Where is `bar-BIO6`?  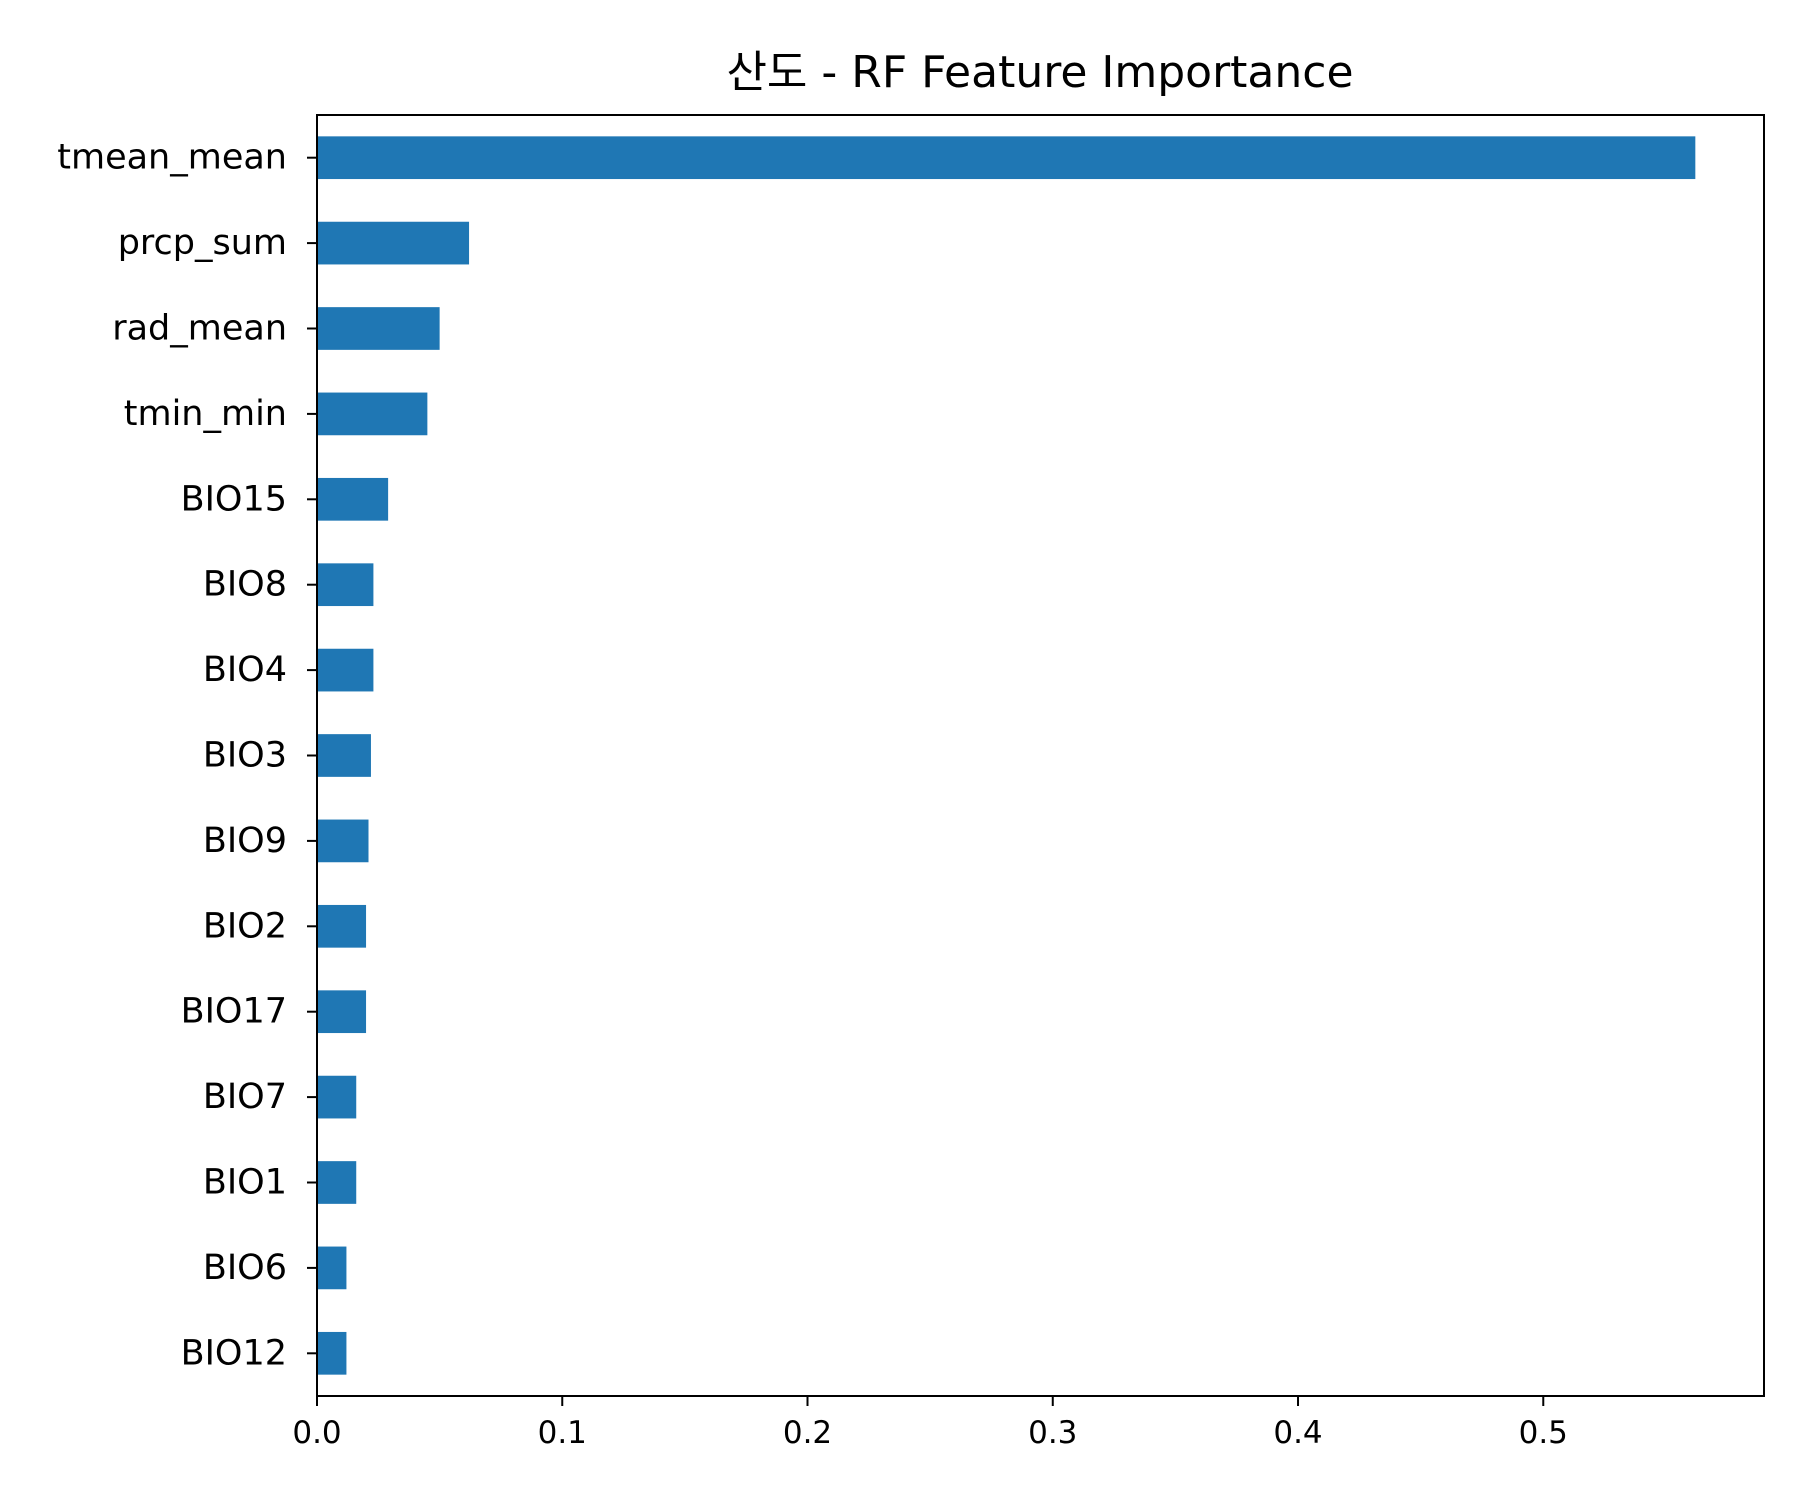 bar-BIO6 is located at coordinates (332, 1268).